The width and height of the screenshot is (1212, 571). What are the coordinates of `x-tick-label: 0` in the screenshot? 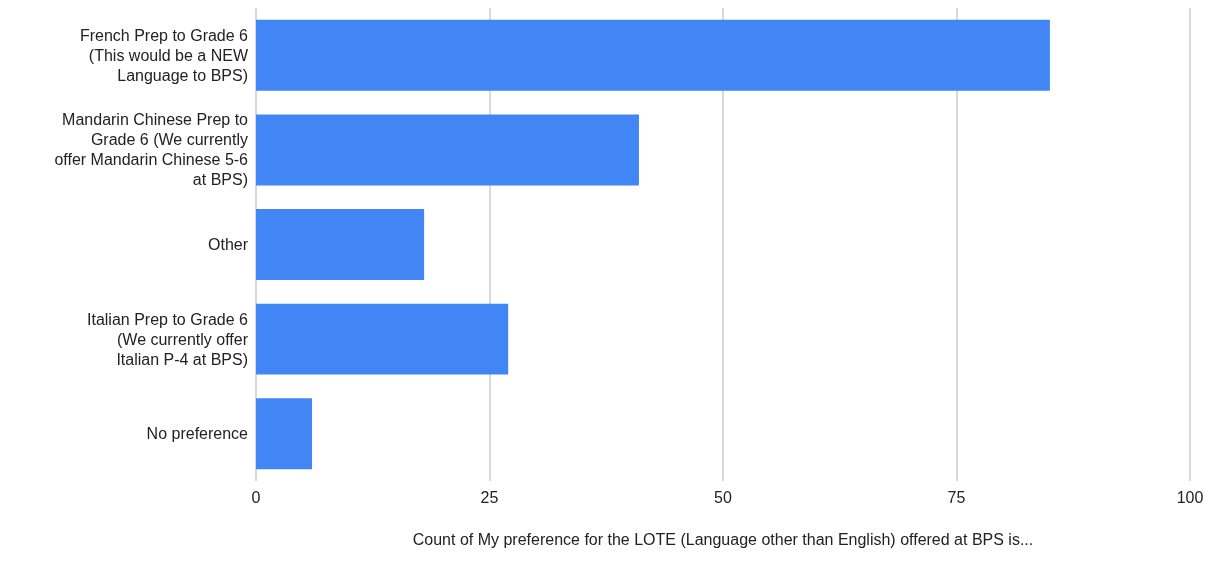 It's located at (256, 497).